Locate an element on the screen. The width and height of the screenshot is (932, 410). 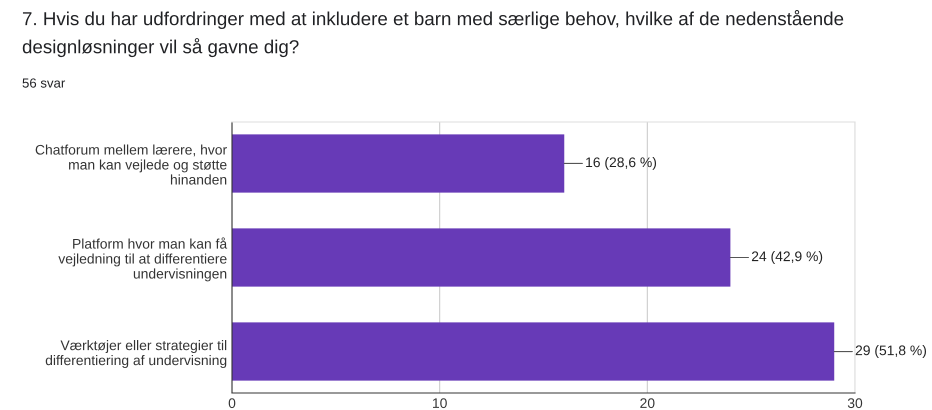
data-label: 29 (51,8 %) is located at coordinates (891, 351).